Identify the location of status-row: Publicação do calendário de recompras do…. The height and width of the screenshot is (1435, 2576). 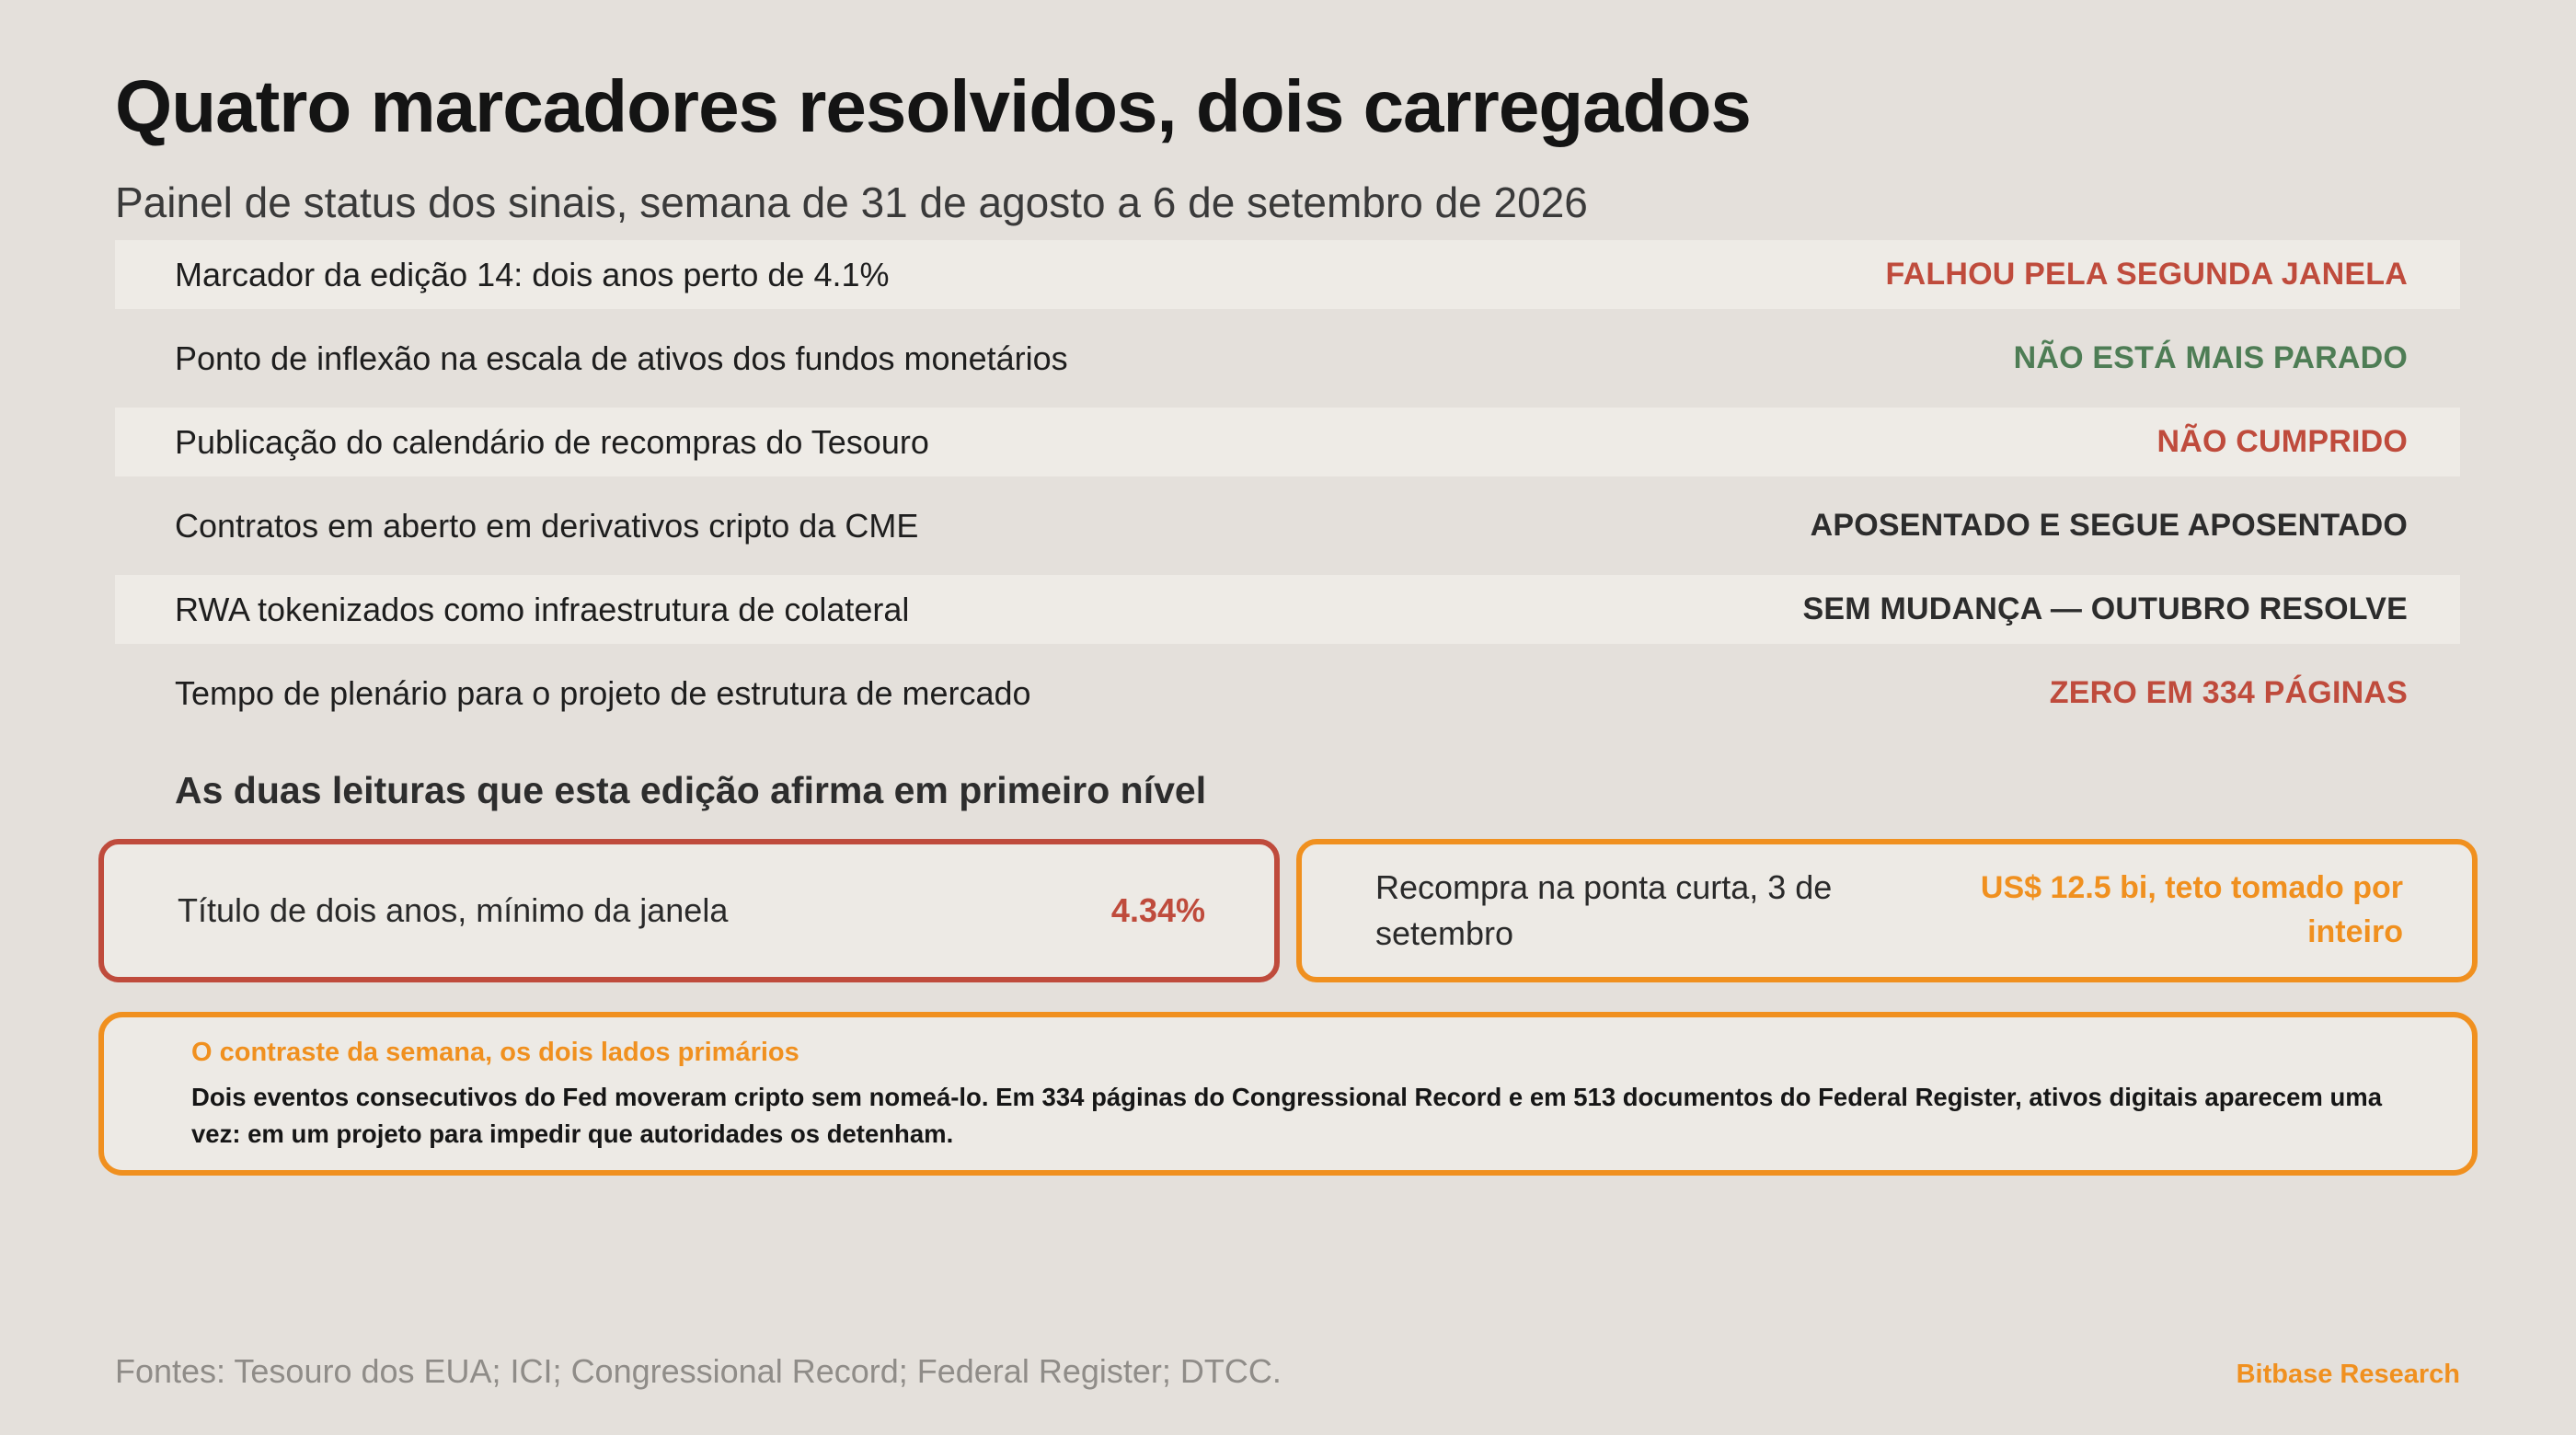
(1287, 442).